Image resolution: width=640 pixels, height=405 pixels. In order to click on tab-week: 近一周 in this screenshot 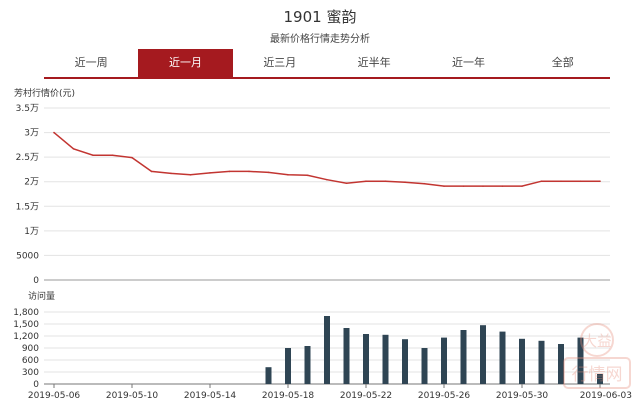, I will do `click(91, 62)`.